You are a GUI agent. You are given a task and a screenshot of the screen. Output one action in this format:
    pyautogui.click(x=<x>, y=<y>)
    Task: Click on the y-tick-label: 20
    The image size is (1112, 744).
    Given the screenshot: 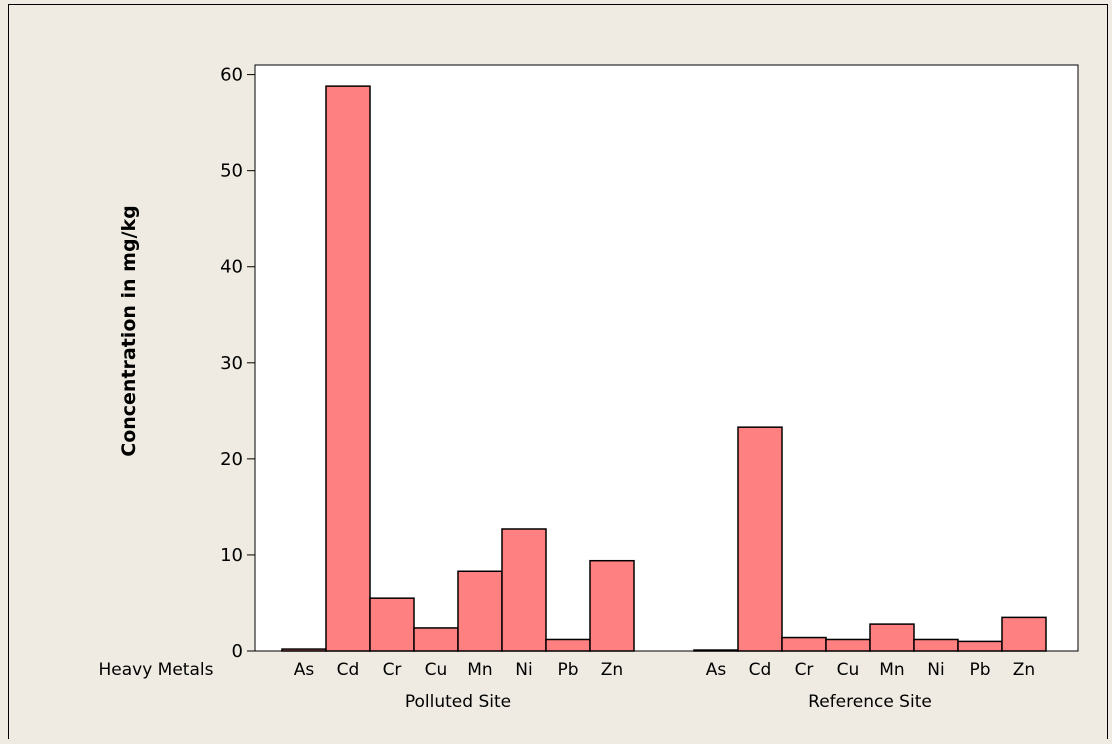 What is the action you would take?
    pyautogui.click(x=231, y=459)
    